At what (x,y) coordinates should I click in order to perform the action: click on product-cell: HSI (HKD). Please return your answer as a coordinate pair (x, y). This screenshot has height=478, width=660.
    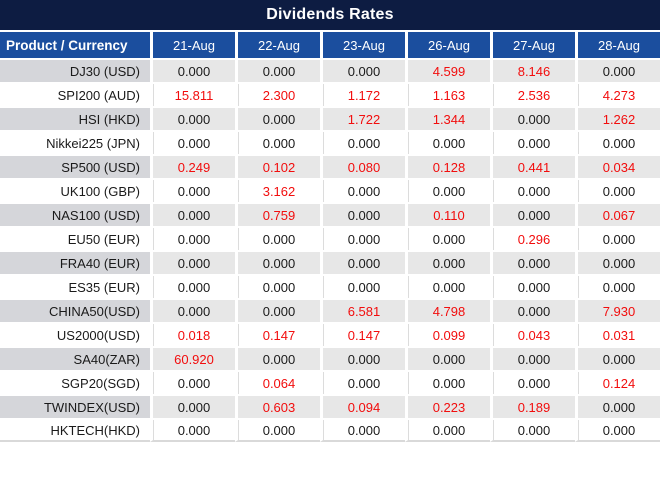
    Looking at the image, I should click on (75, 118).